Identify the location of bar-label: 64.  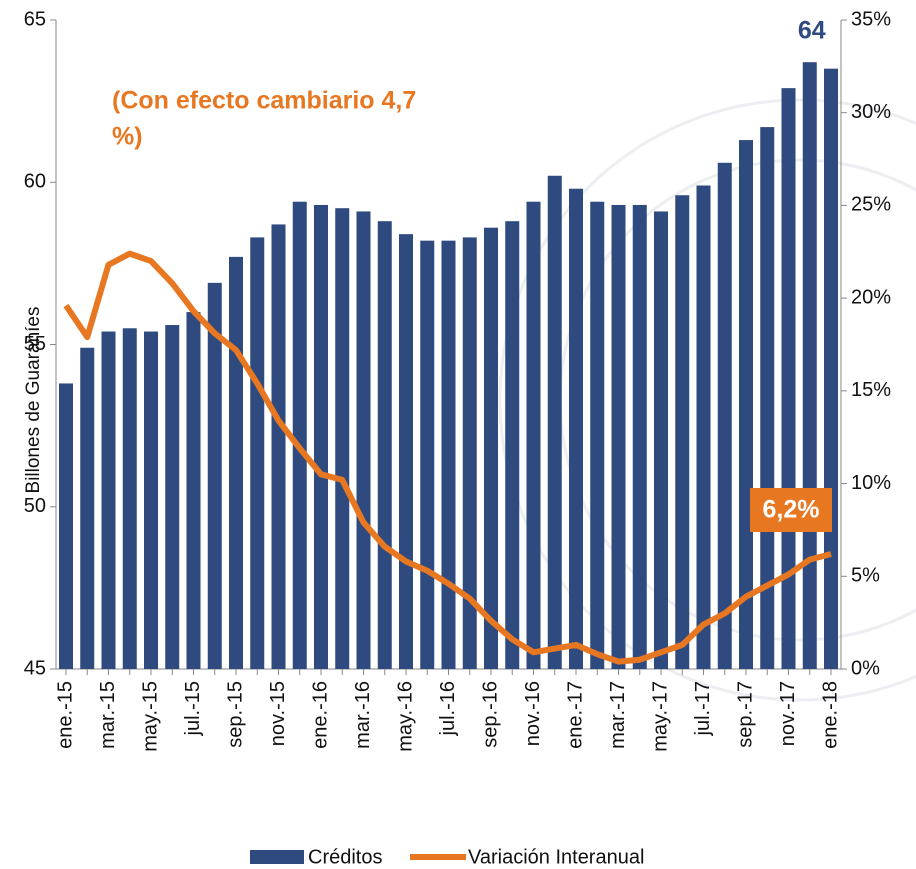
(812, 31).